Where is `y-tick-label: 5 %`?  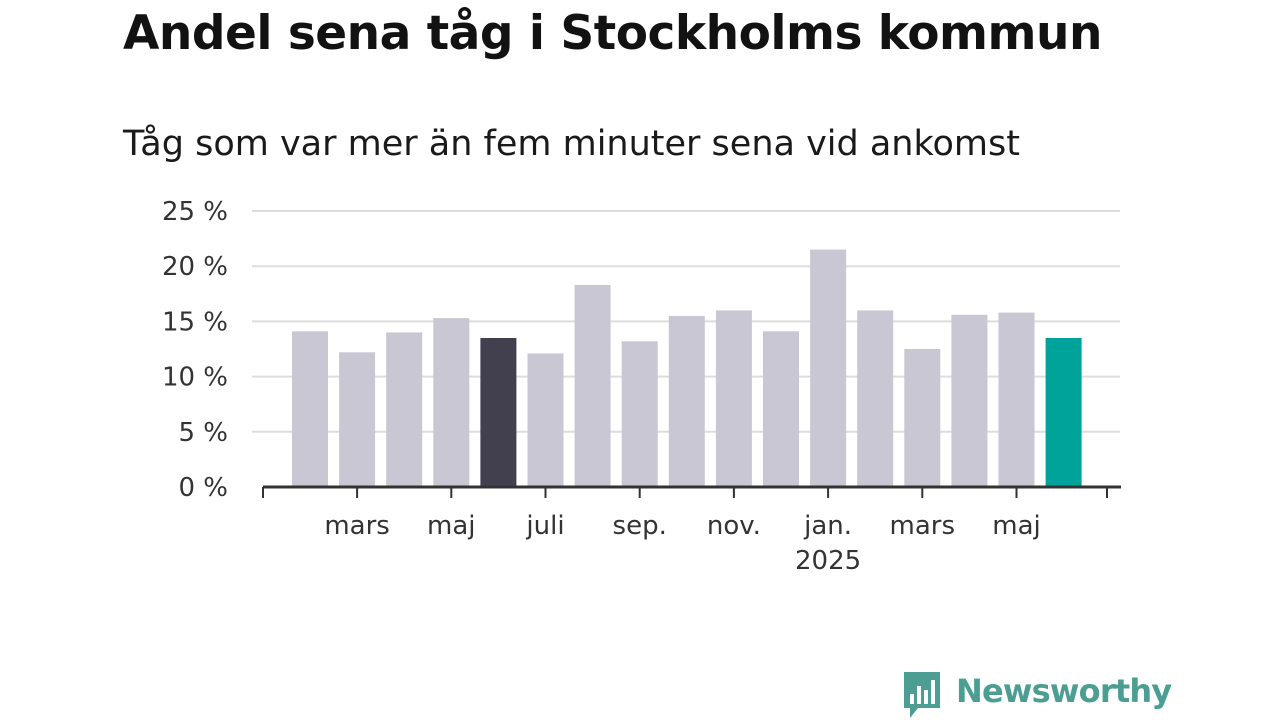
y-tick-label: 5 % is located at coordinates (203, 433).